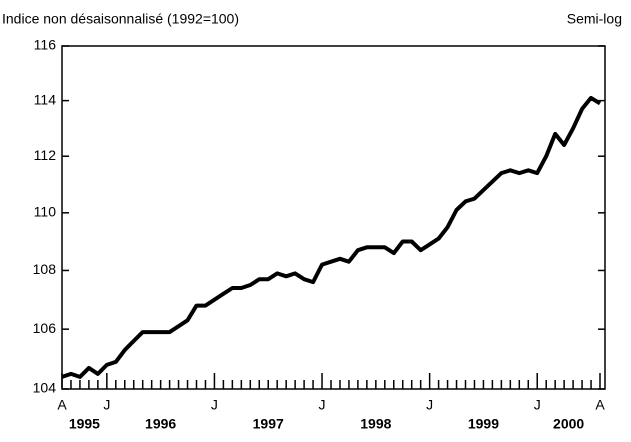  I want to click on y-tick-label: 114, so click(45, 99).